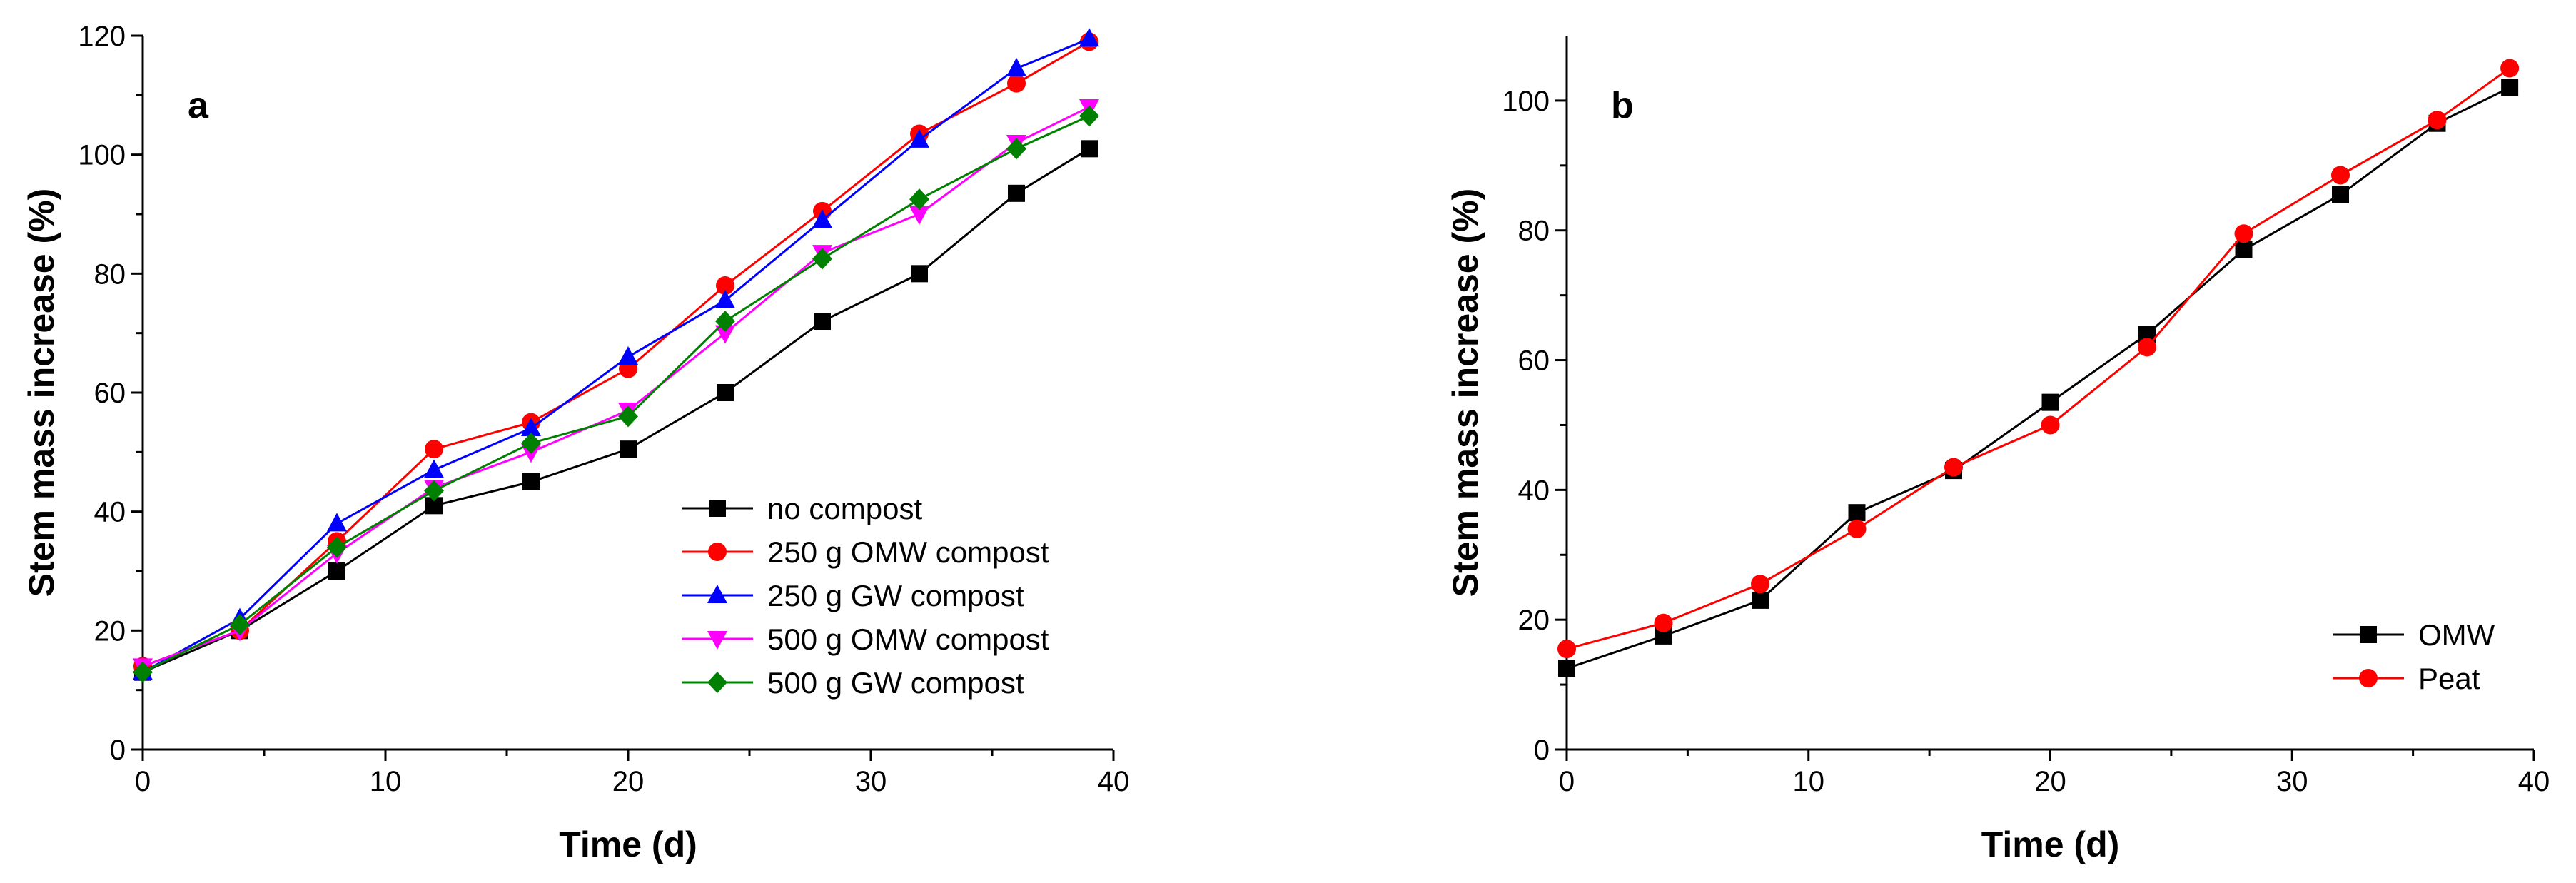 Image resolution: width=2576 pixels, height=883 pixels. What do you see at coordinates (895, 683) in the screenshot?
I see `legend-label: 500 g GW compost` at bounding box center [895, 683].